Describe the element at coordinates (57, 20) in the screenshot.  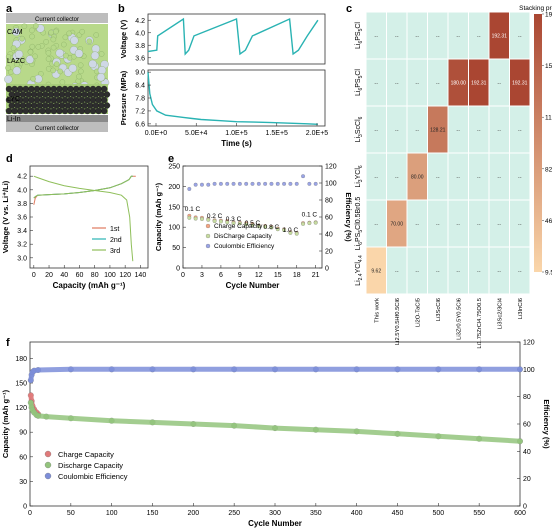
I see `top-collector-label: Current collector` at that location.